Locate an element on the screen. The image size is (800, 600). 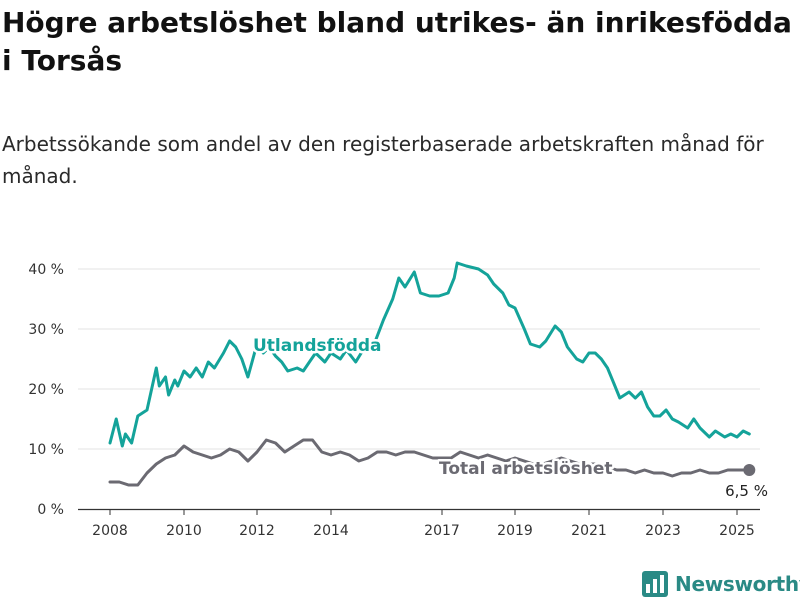
y-axis-tick-labels: 0 % 10 % 20 % 30 % 40 % is located at coordinates (46, 390).